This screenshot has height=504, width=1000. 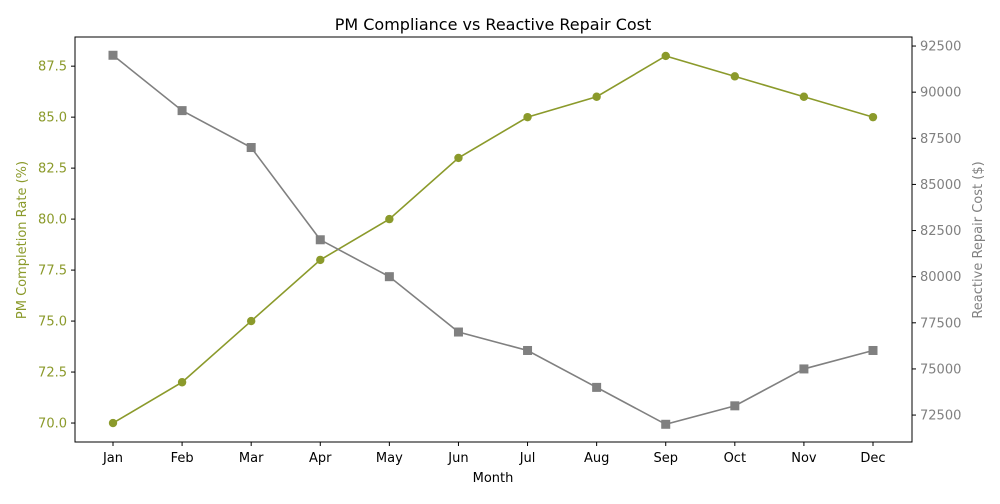 I want to click on right-y-tick-label: 85000, so click(x=940, y=185).